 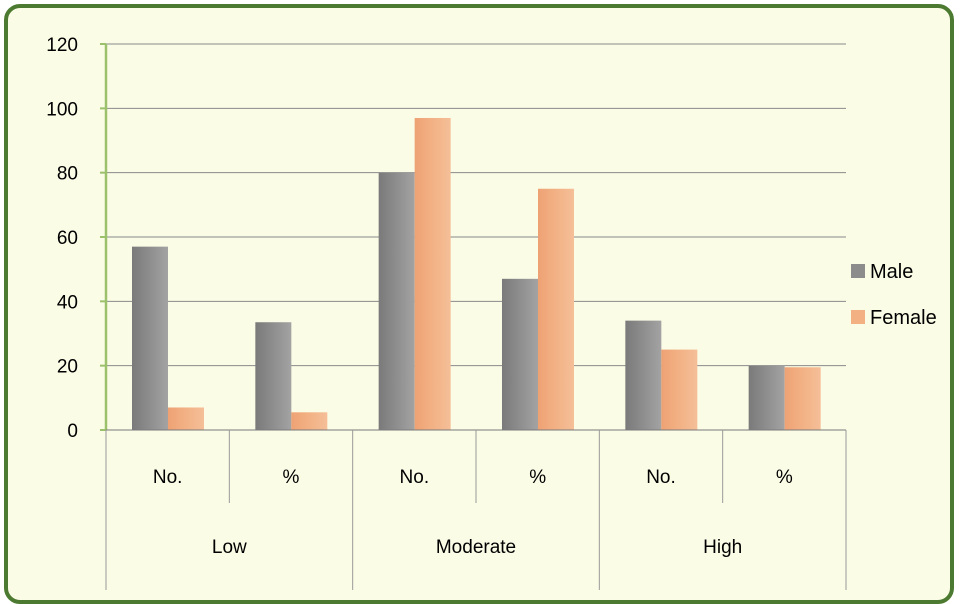 What do you see at coordinates (67, 174) in the screenshot?
I see `y-tick-label: 80` at bounding box center [67, 174].